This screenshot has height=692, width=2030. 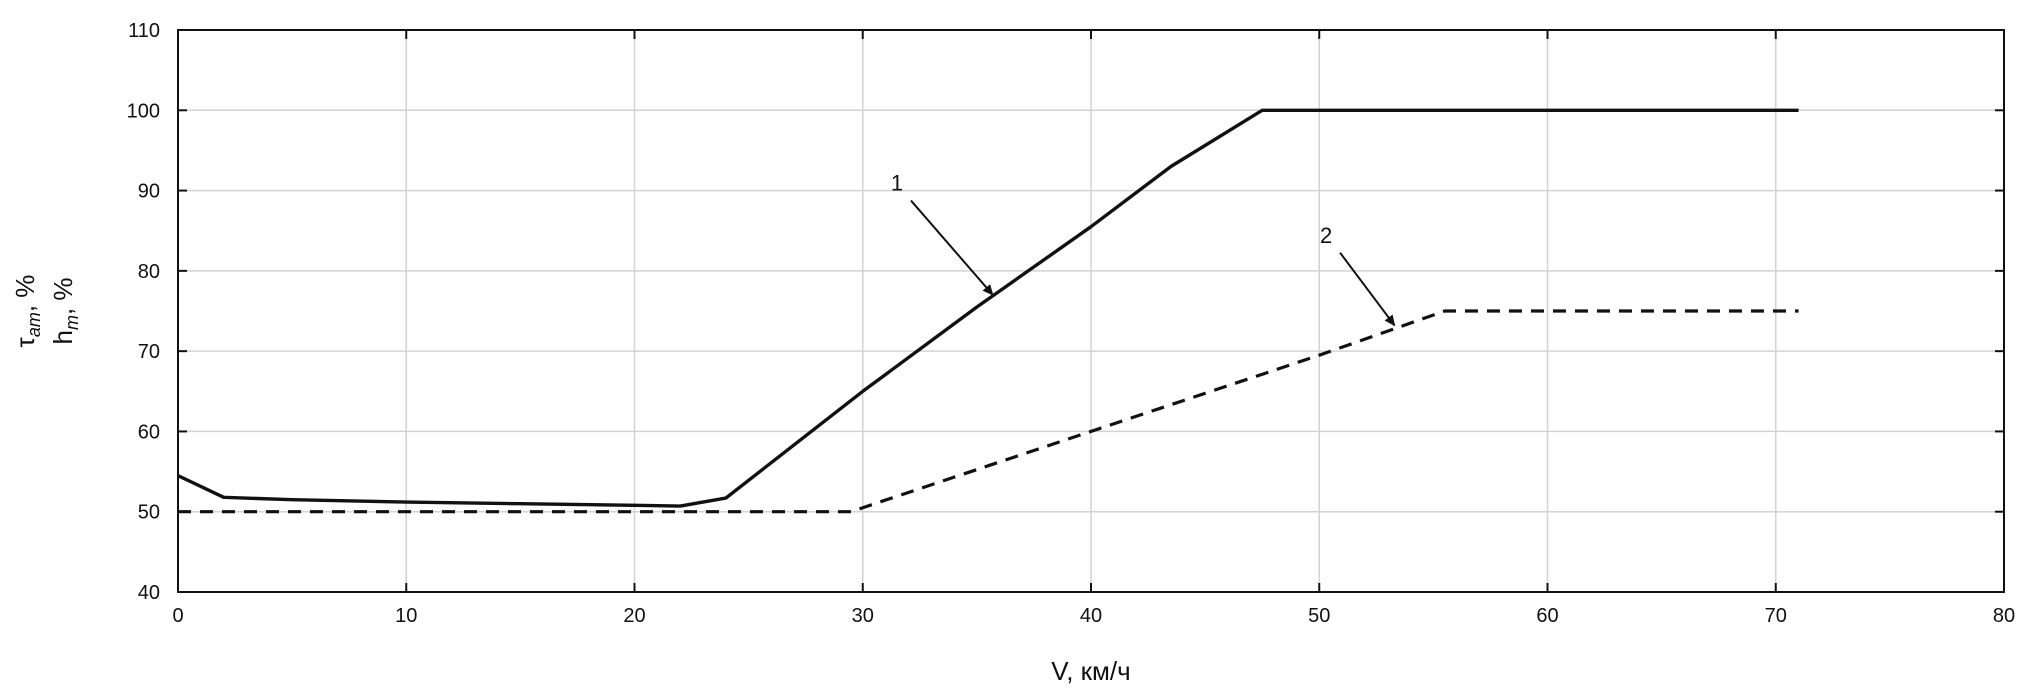 What do you see at coordinates (1547, 616) in the screenshot?
I see `x-tick-label: 60` at bounding box center [1547, 616].